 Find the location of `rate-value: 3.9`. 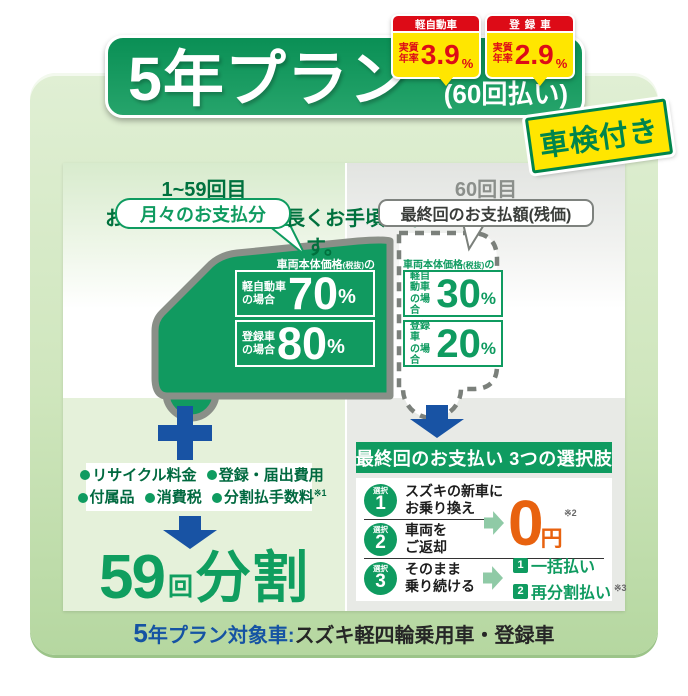

rate-value: 3.9 is located at coordinates (440, 54).